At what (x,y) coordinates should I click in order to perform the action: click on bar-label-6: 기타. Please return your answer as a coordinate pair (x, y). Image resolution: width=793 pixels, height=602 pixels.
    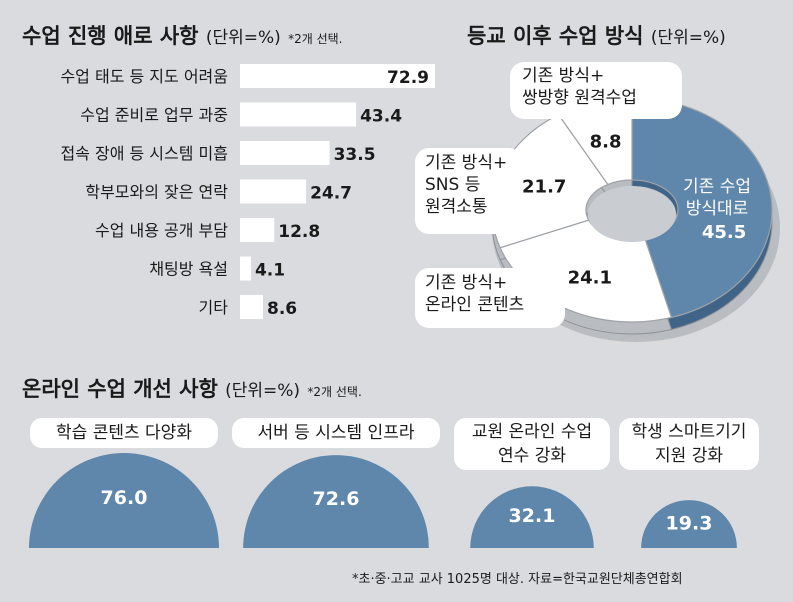
    Looking at the image, I should click on (214, 307).